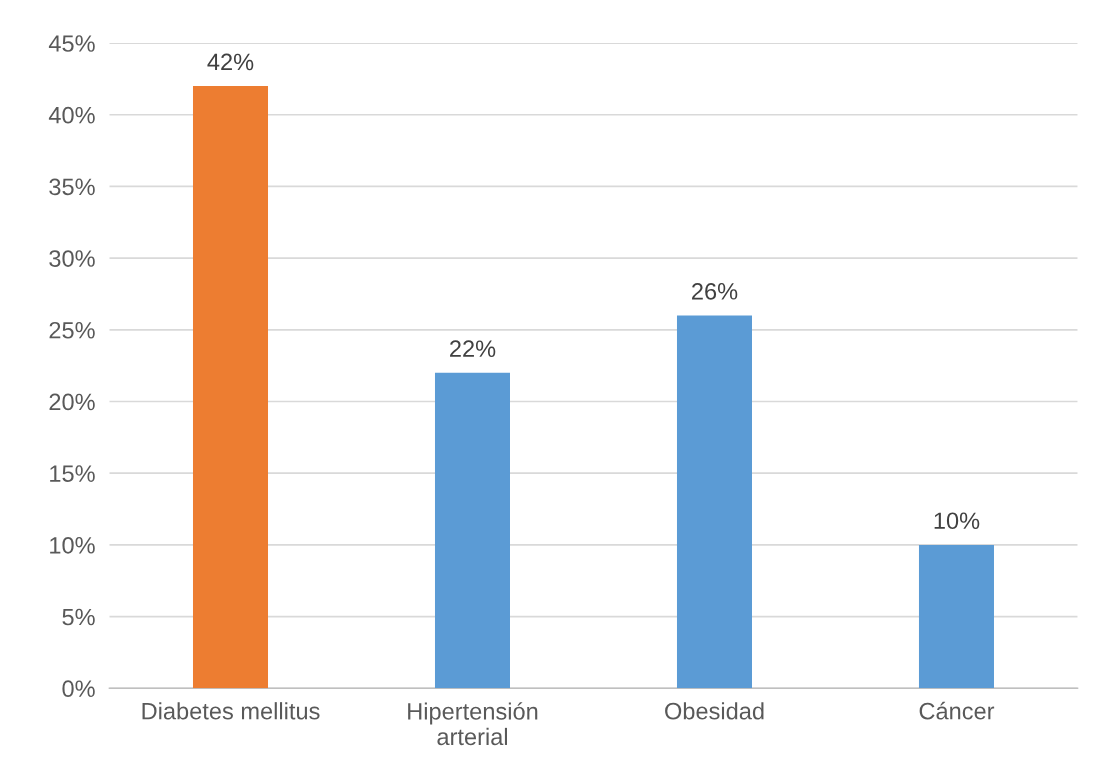 This screenshot has height=783, width=1095. Describe the element at coordinates (78, 617) in the screenshot. I see `y-tick-label: 5%` at that location.